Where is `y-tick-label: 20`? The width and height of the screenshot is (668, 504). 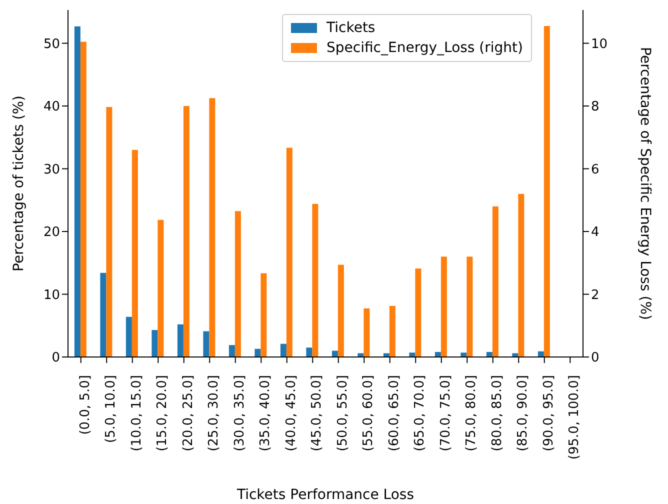
y-tick-label: 20 is located at coordinates (51, 232).